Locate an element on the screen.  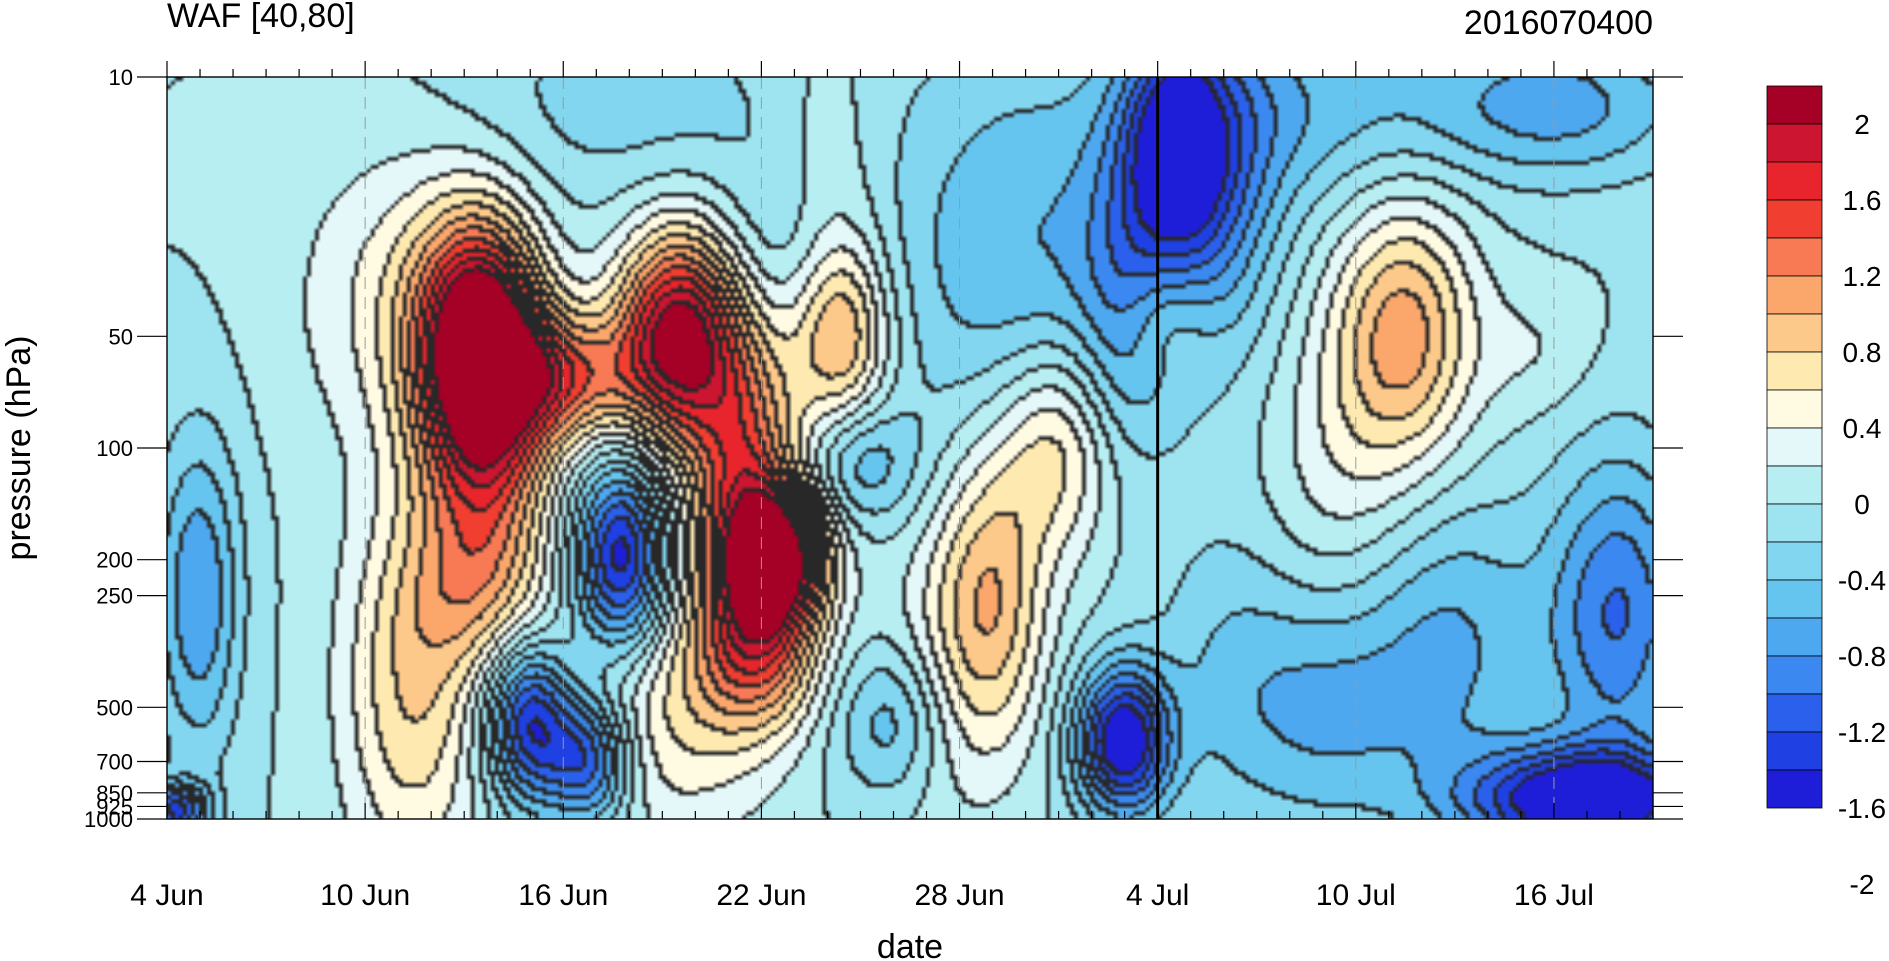
y-tick-label: 10 is located at coordinates (121, 77).